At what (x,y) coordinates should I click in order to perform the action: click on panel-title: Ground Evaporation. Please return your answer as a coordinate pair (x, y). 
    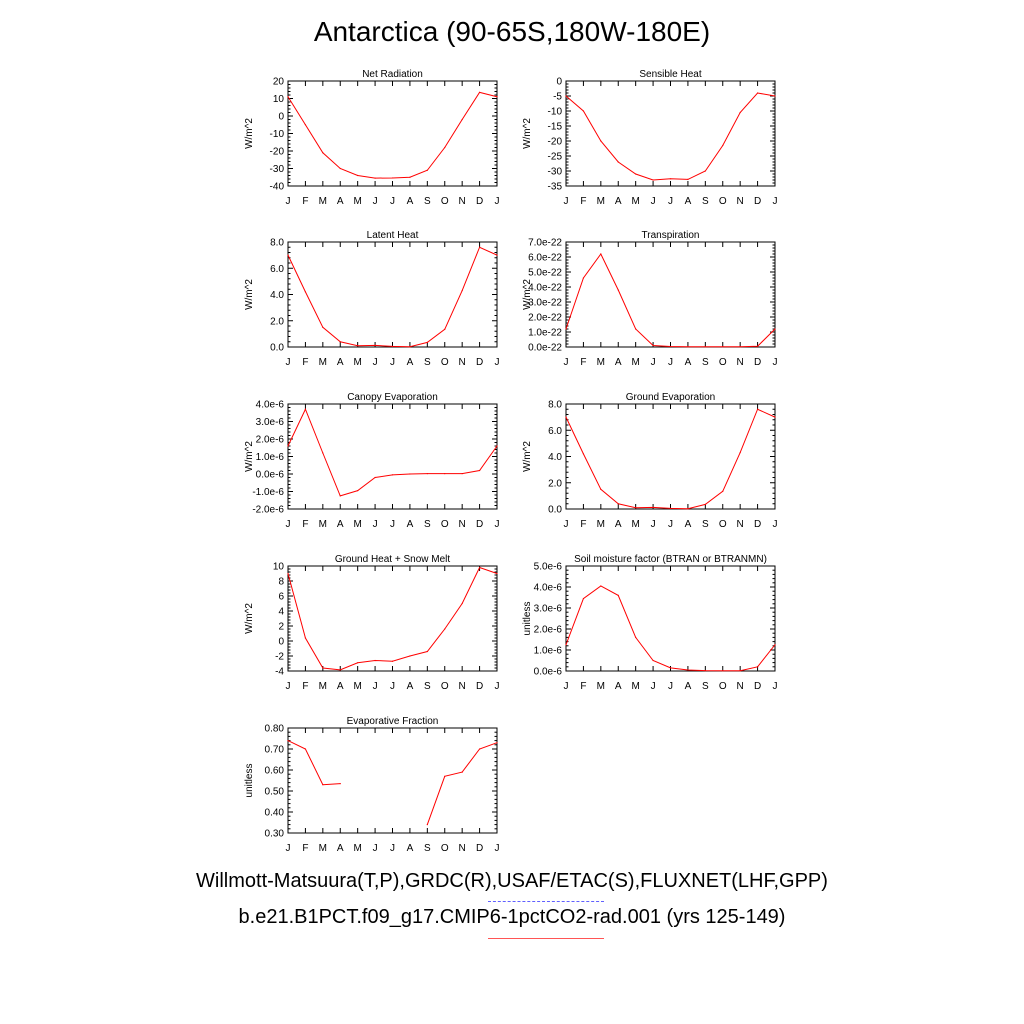
    Looking at the image, I should click on (671, 397).